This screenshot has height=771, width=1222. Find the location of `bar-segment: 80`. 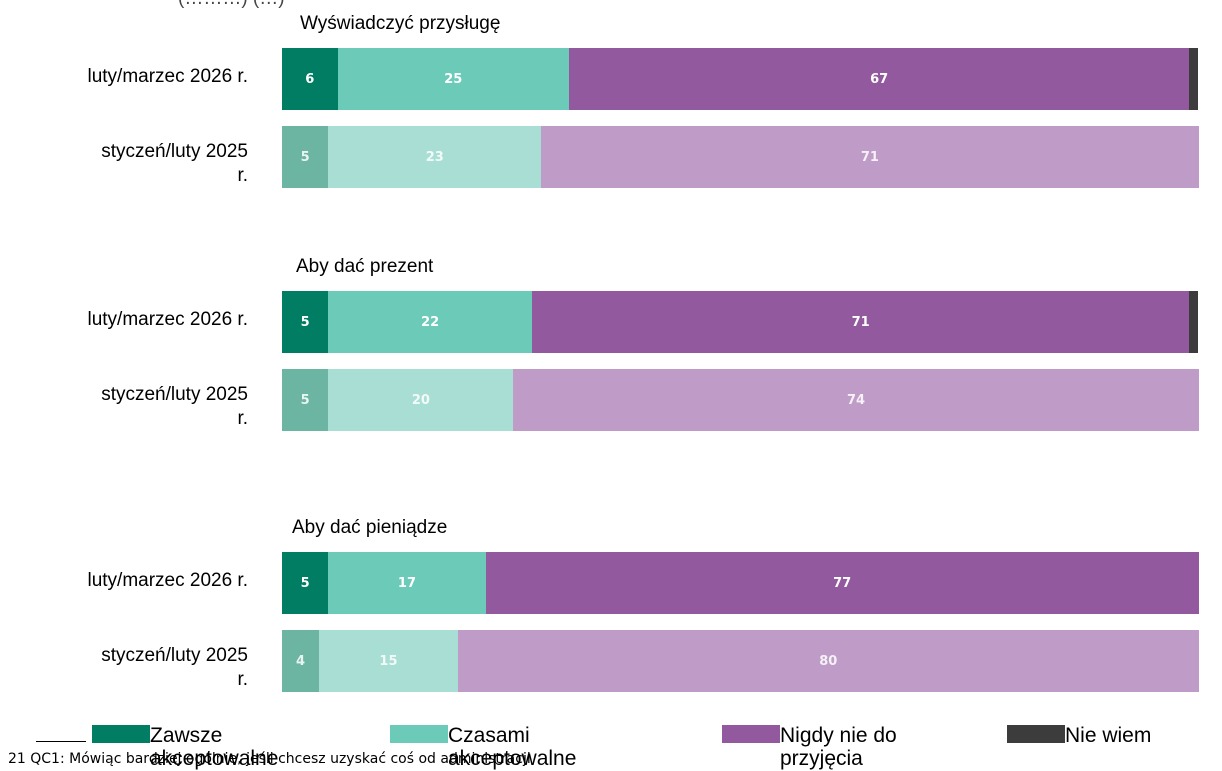

bar-segment: 80 is located at coordinates (828, 661).